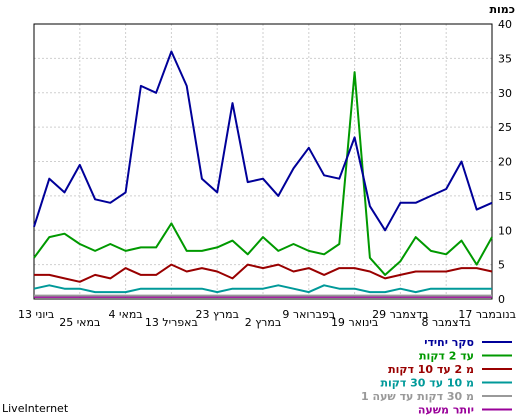 This screenshot has height=418, width=520. What do you see at coordinates (36, 314) in the screenshot?
I see `x-tick-label: 13 ביוני` at bounding box center [36, 314].